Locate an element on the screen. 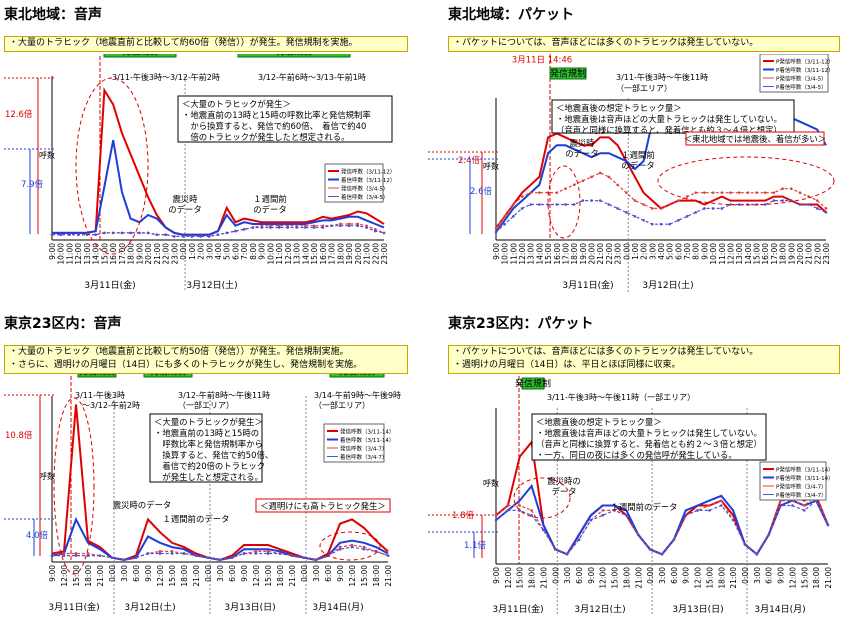 This screenshot has width=847, height=623. quake-label: 地震発生3月11日 14:46 is located at coordinates (542, 60).